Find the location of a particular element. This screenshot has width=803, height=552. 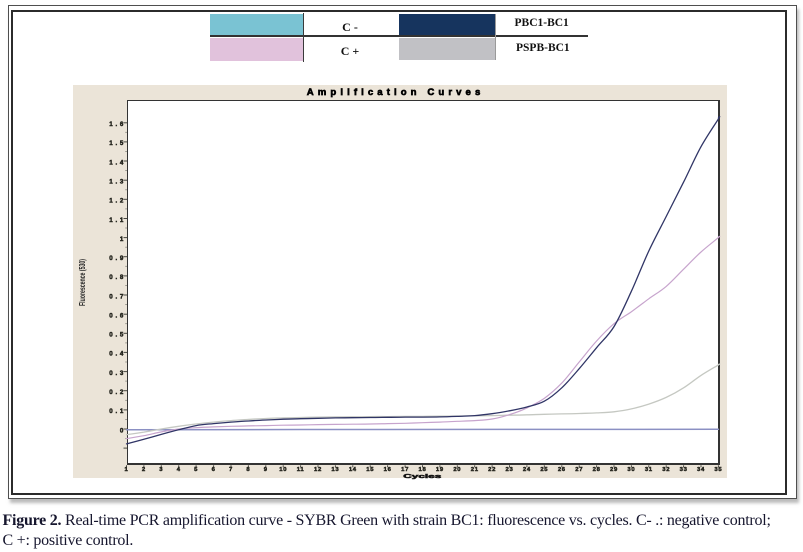

svg-text: 10 is located at coordinates (283, 470).